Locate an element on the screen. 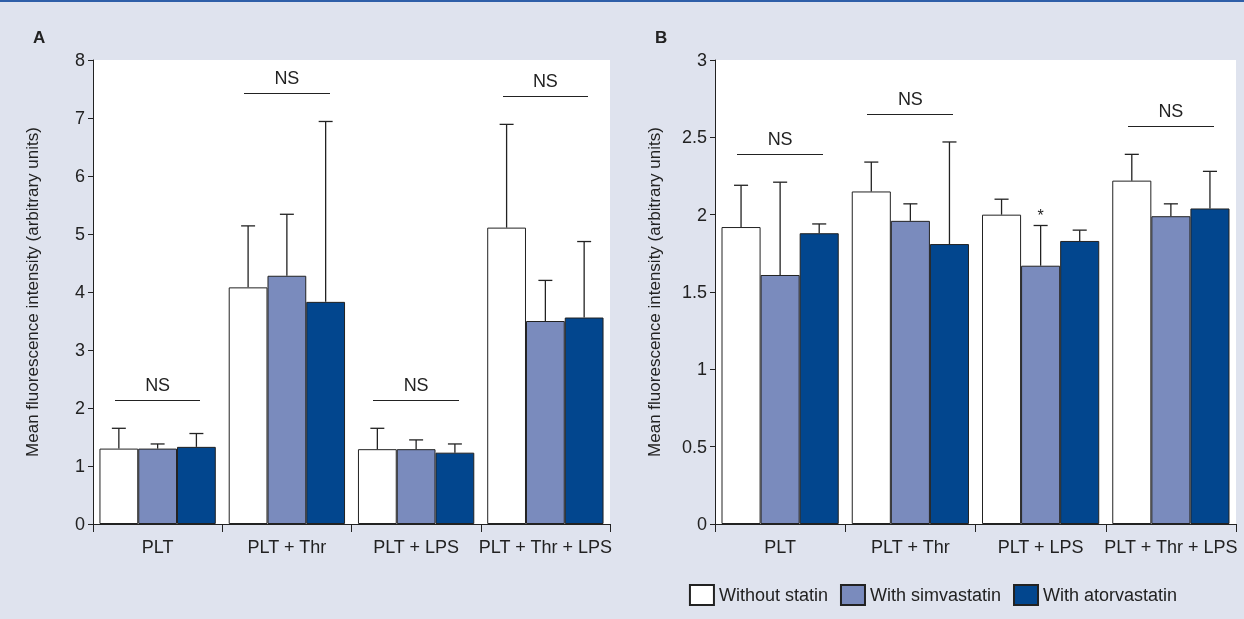 The width and height of the screenshot is (1244, 619). chart-title: A is located at coordinates (39, 37).